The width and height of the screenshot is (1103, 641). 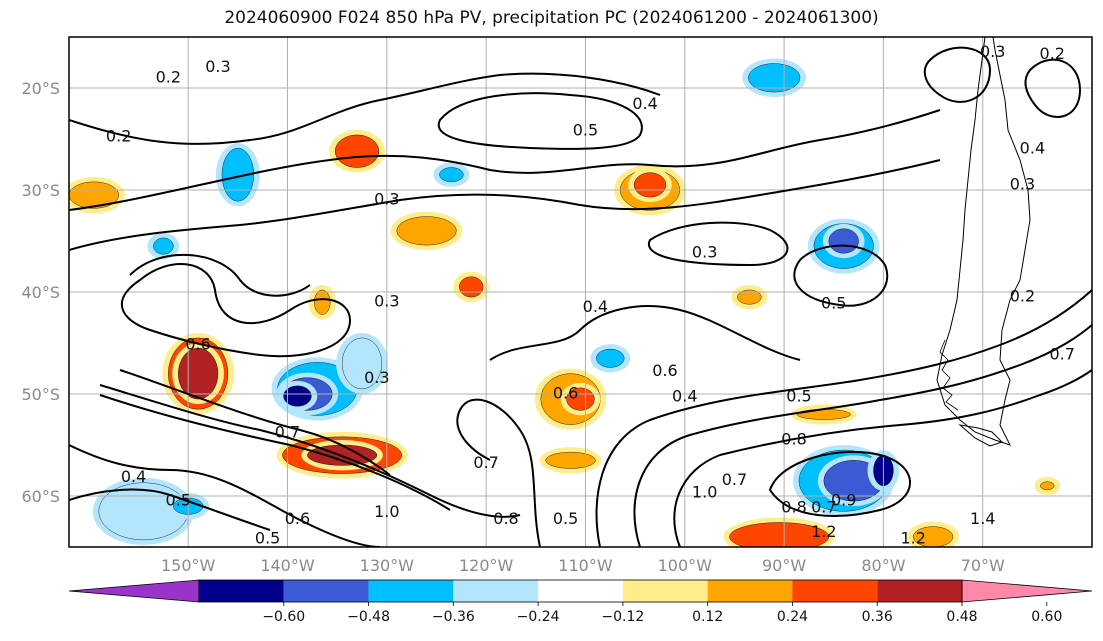 I want to click on contour-value-label: 1.0, so click(x=386, y=511).